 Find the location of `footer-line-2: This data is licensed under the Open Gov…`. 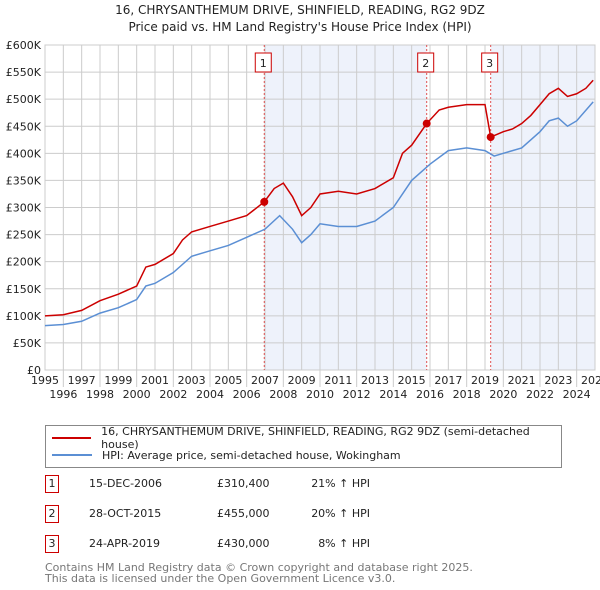

footer-line-2: This data is licensed under the Open Gov… is located at coordinates (220, 578).